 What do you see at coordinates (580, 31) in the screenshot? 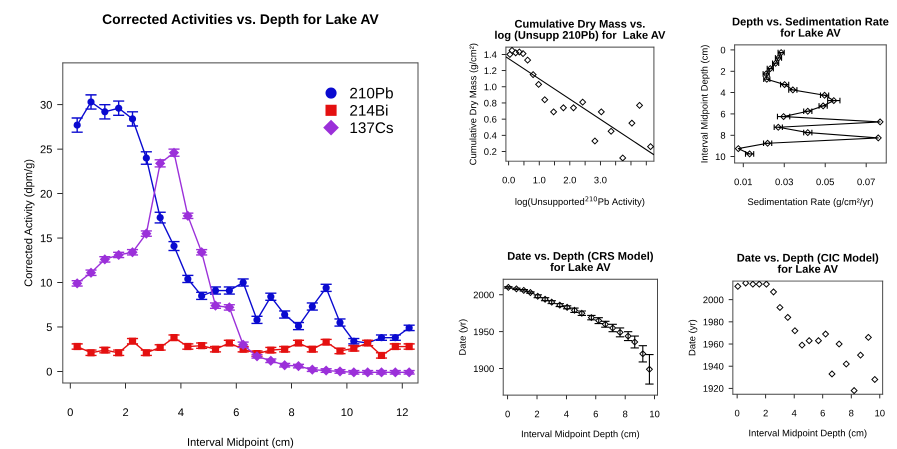
I see `chart-title: Cumulative Dry Mass vs. log (Unsupp 210Pb) for Lake AV` at bounding box center [580, 31].